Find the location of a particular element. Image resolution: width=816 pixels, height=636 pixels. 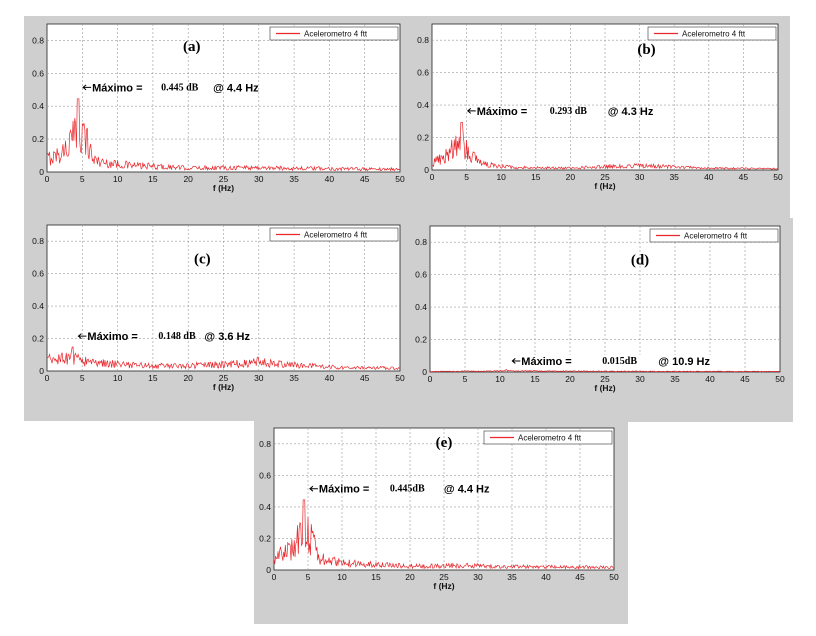

panel-label: (b) is located at coordinates (646, 50).